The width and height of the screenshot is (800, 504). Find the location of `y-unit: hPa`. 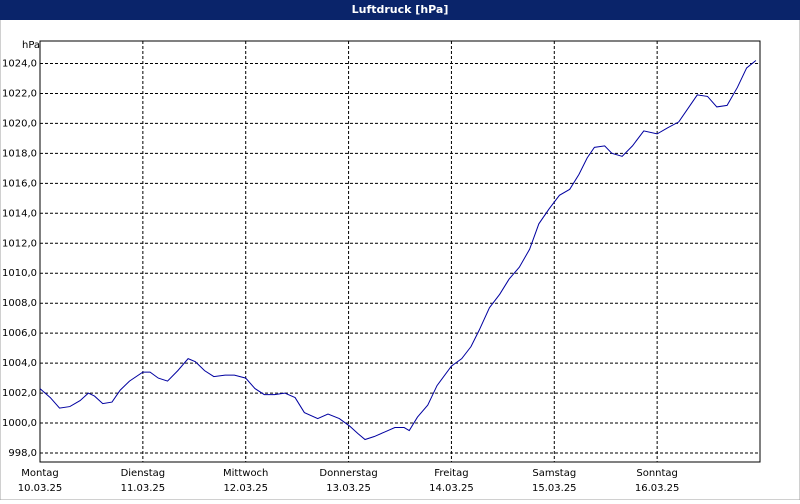

y-unit: hPa is located at coordinates (31, 45).